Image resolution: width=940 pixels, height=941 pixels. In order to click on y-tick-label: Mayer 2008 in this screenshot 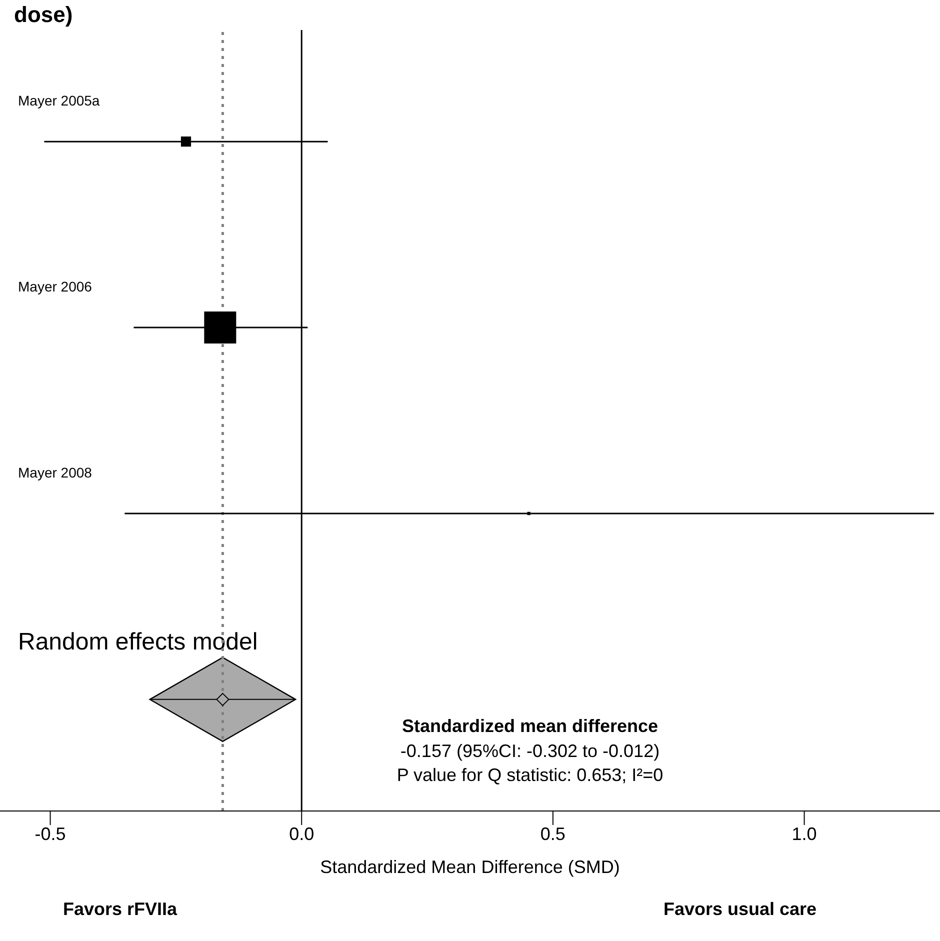, I will do `click(55, 472)`.